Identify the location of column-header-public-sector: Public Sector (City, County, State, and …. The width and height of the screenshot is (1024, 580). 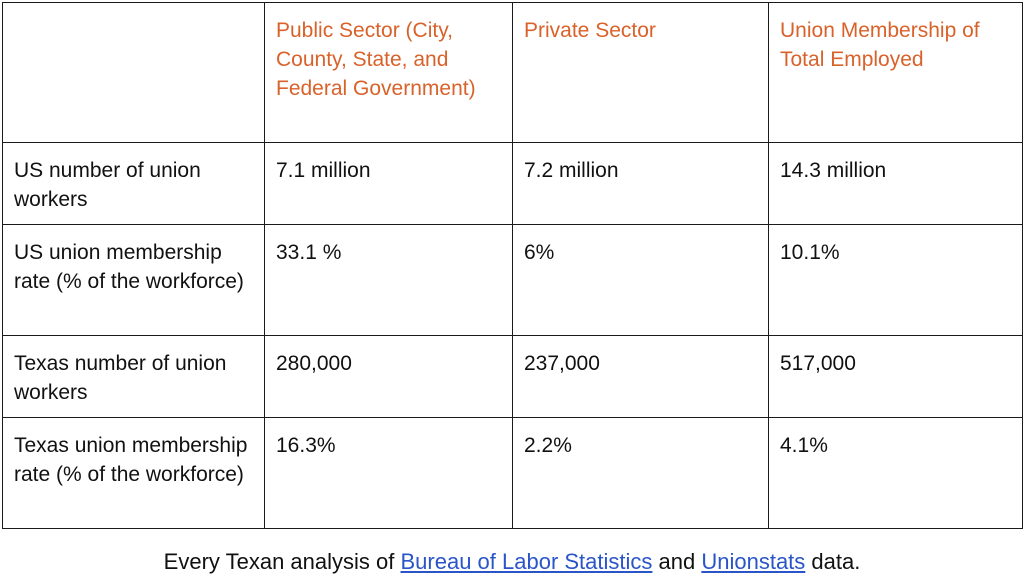
(388, 72).